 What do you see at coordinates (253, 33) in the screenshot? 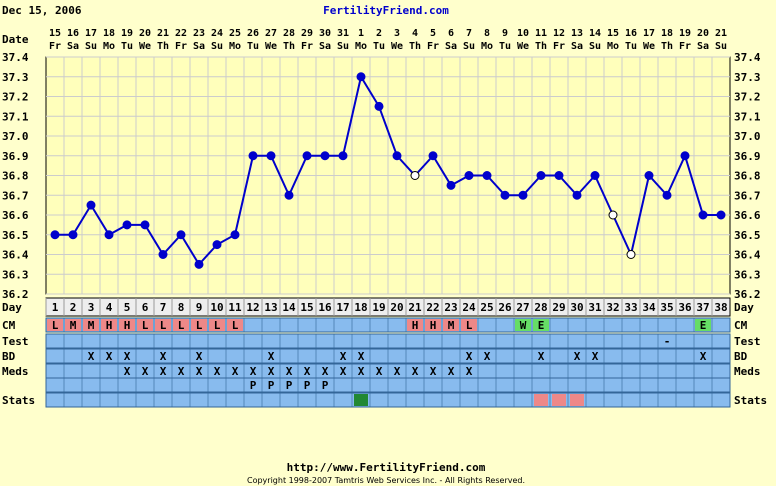
I see `date-label: 26` at bounding box center [253, 33].